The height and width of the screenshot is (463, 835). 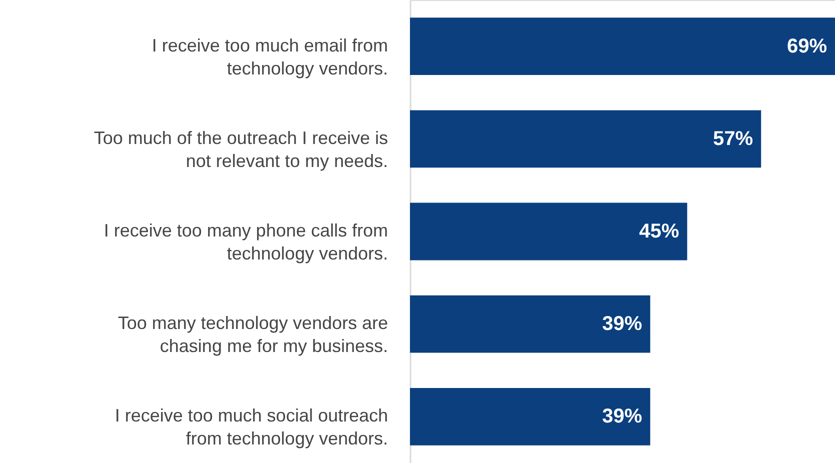 I want to click on data-label: 57%, so click(x=733, y=139).